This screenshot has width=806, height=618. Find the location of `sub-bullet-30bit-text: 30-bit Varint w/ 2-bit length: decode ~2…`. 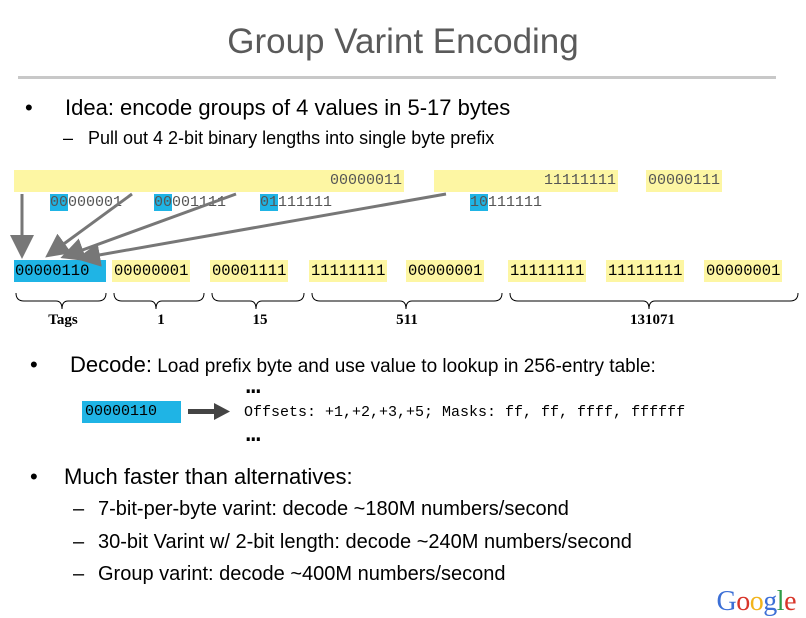

sub-bullet-30bit-text: 30-bit Varint w/ 2-bit length: decode ~2… is located at coordinates (365, 542).